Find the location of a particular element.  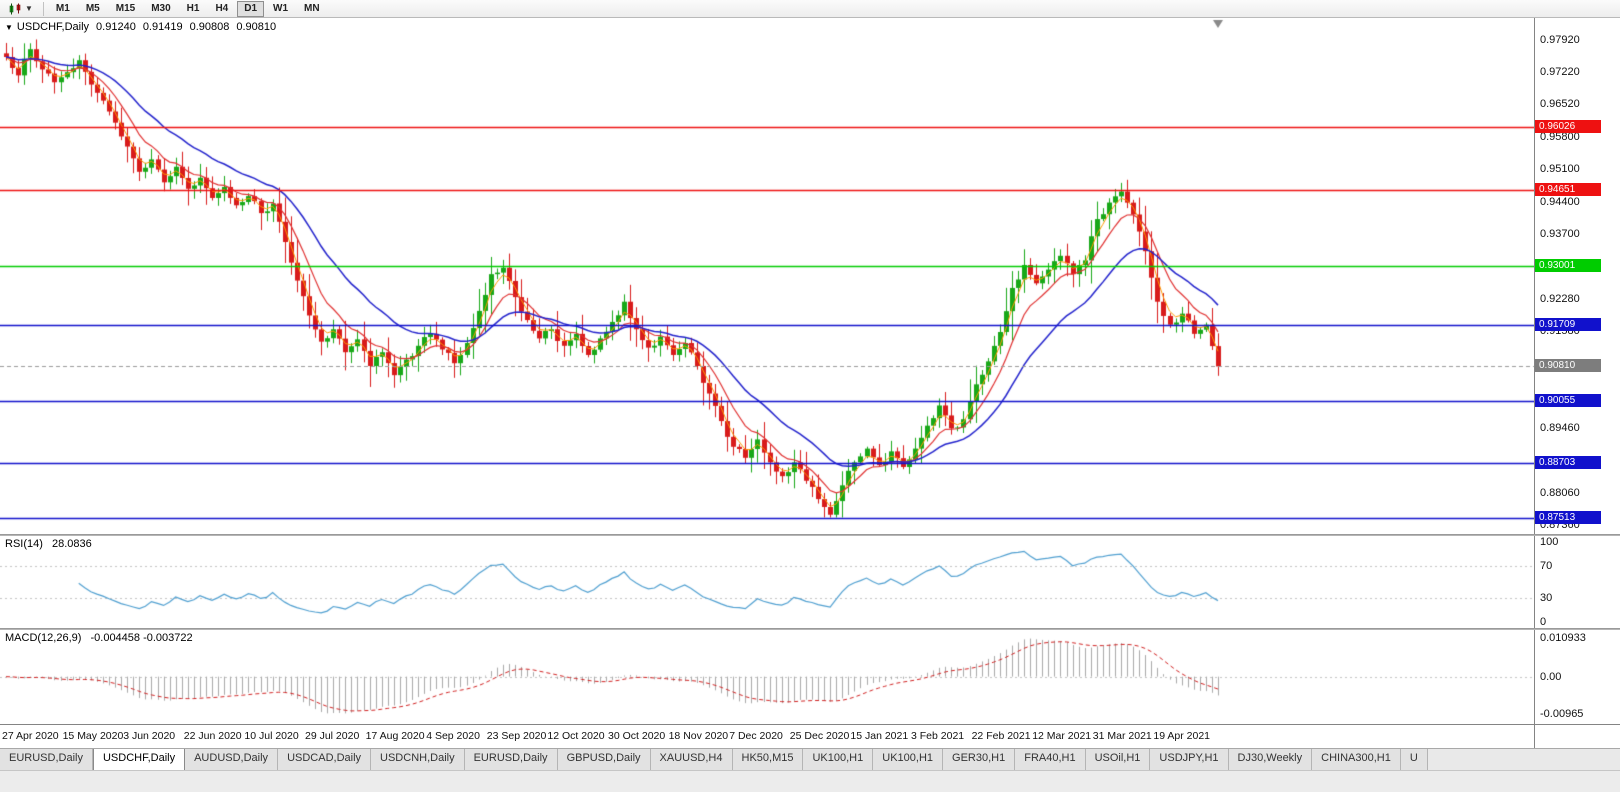

status-bar is located at coordinates (810, 781).